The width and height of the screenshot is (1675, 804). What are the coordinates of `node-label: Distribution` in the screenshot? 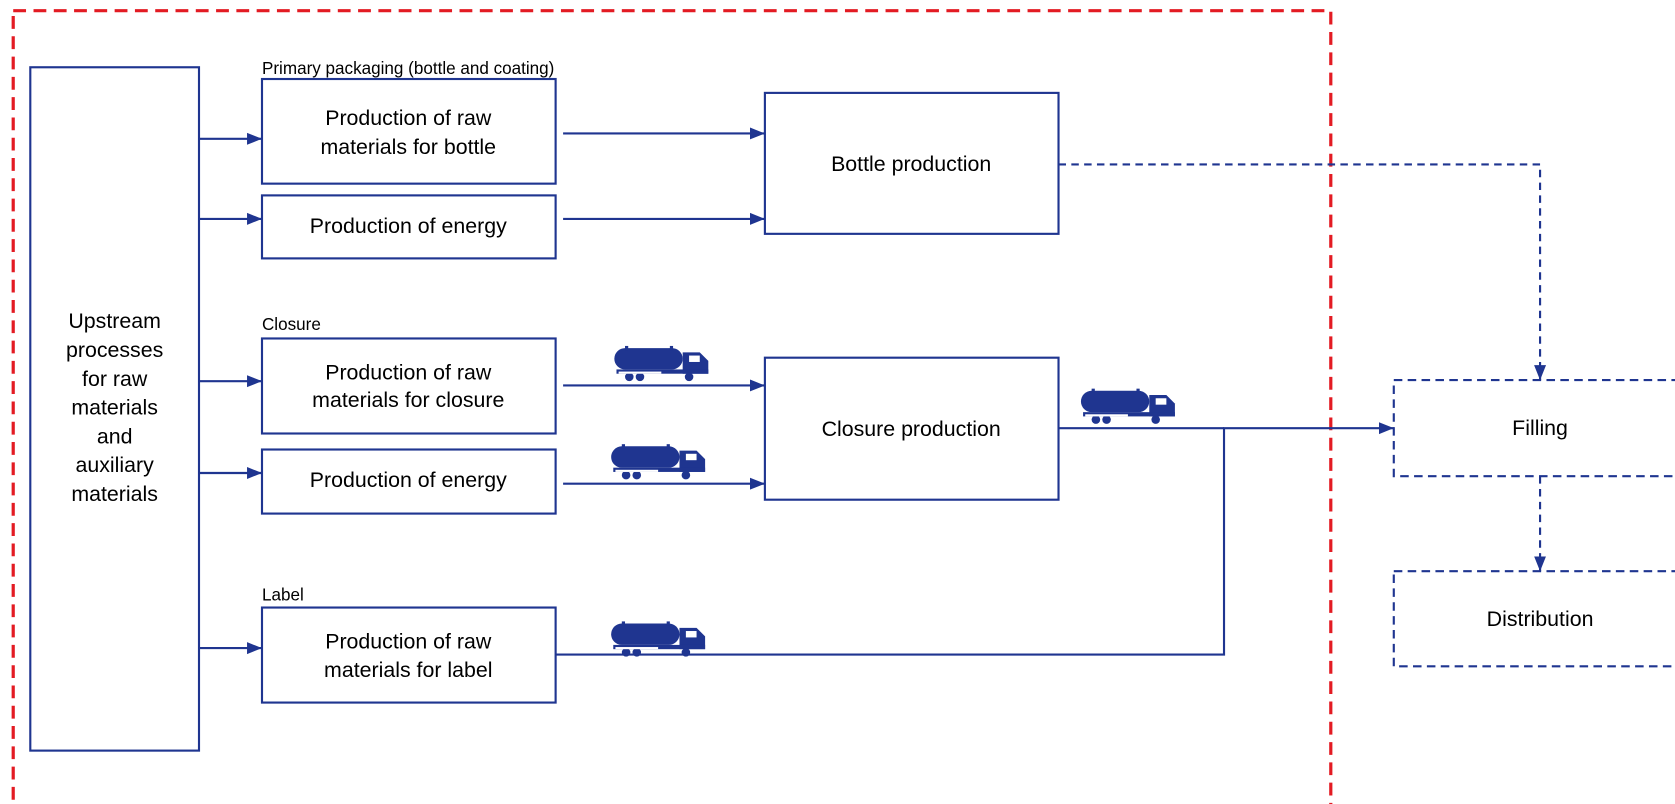 It's located at (1540, 619).